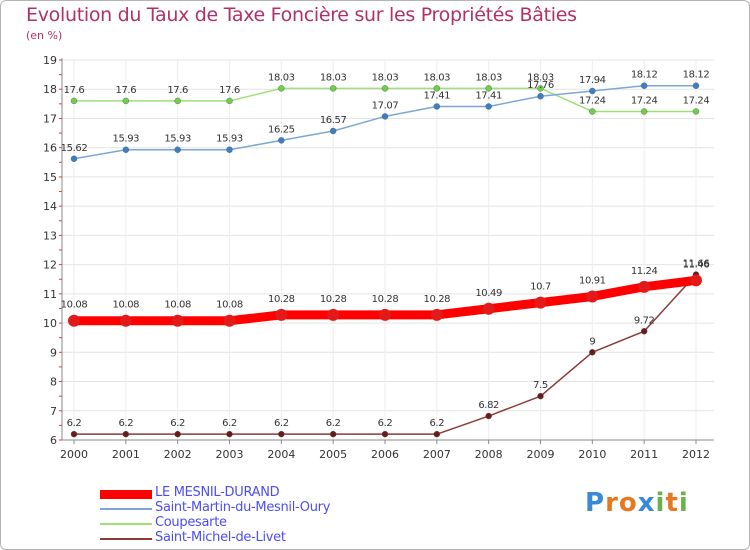 This screenshot has width=750, height=550. Describe the element at coordinates (53, 382) in the screenshot. I see `y-tick-label: 8` at that location.